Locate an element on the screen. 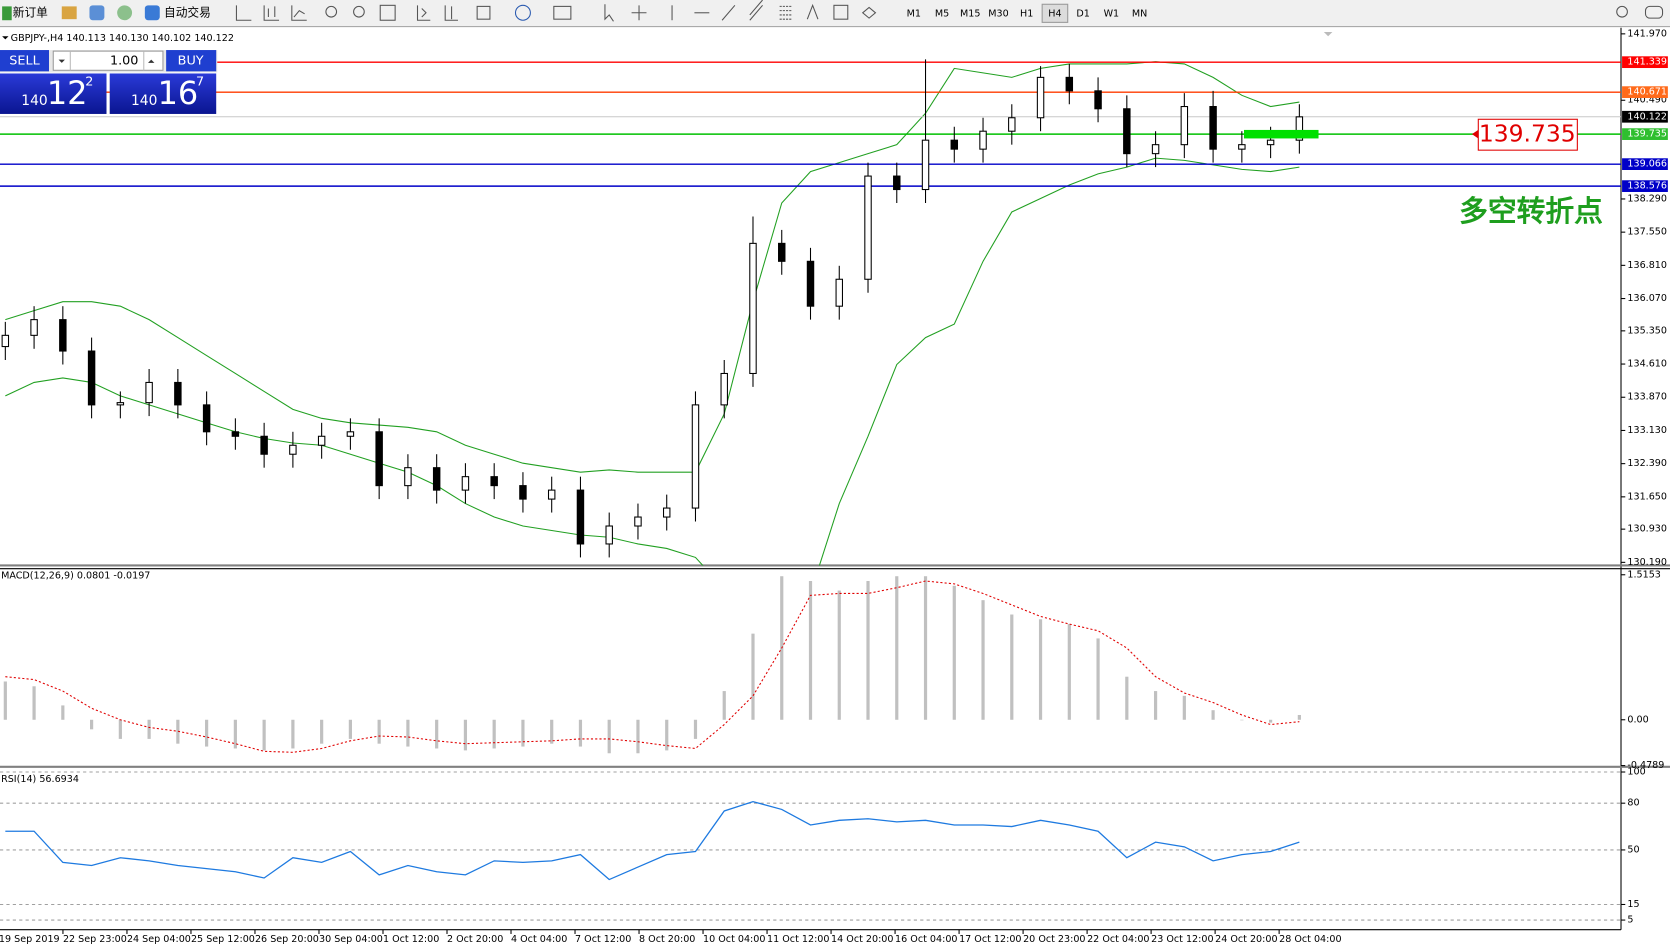 This screenshot has width=1670, height=951. lot-up is located at coordinates (151, 61).